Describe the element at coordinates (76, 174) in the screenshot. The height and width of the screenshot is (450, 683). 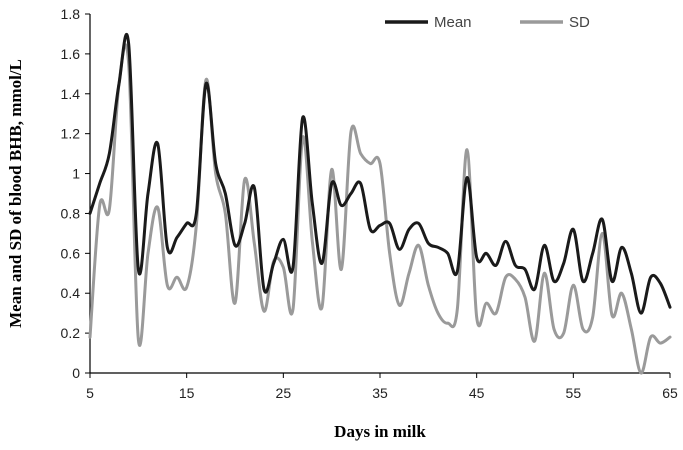
I see `y-tick-label: 1` at that location.